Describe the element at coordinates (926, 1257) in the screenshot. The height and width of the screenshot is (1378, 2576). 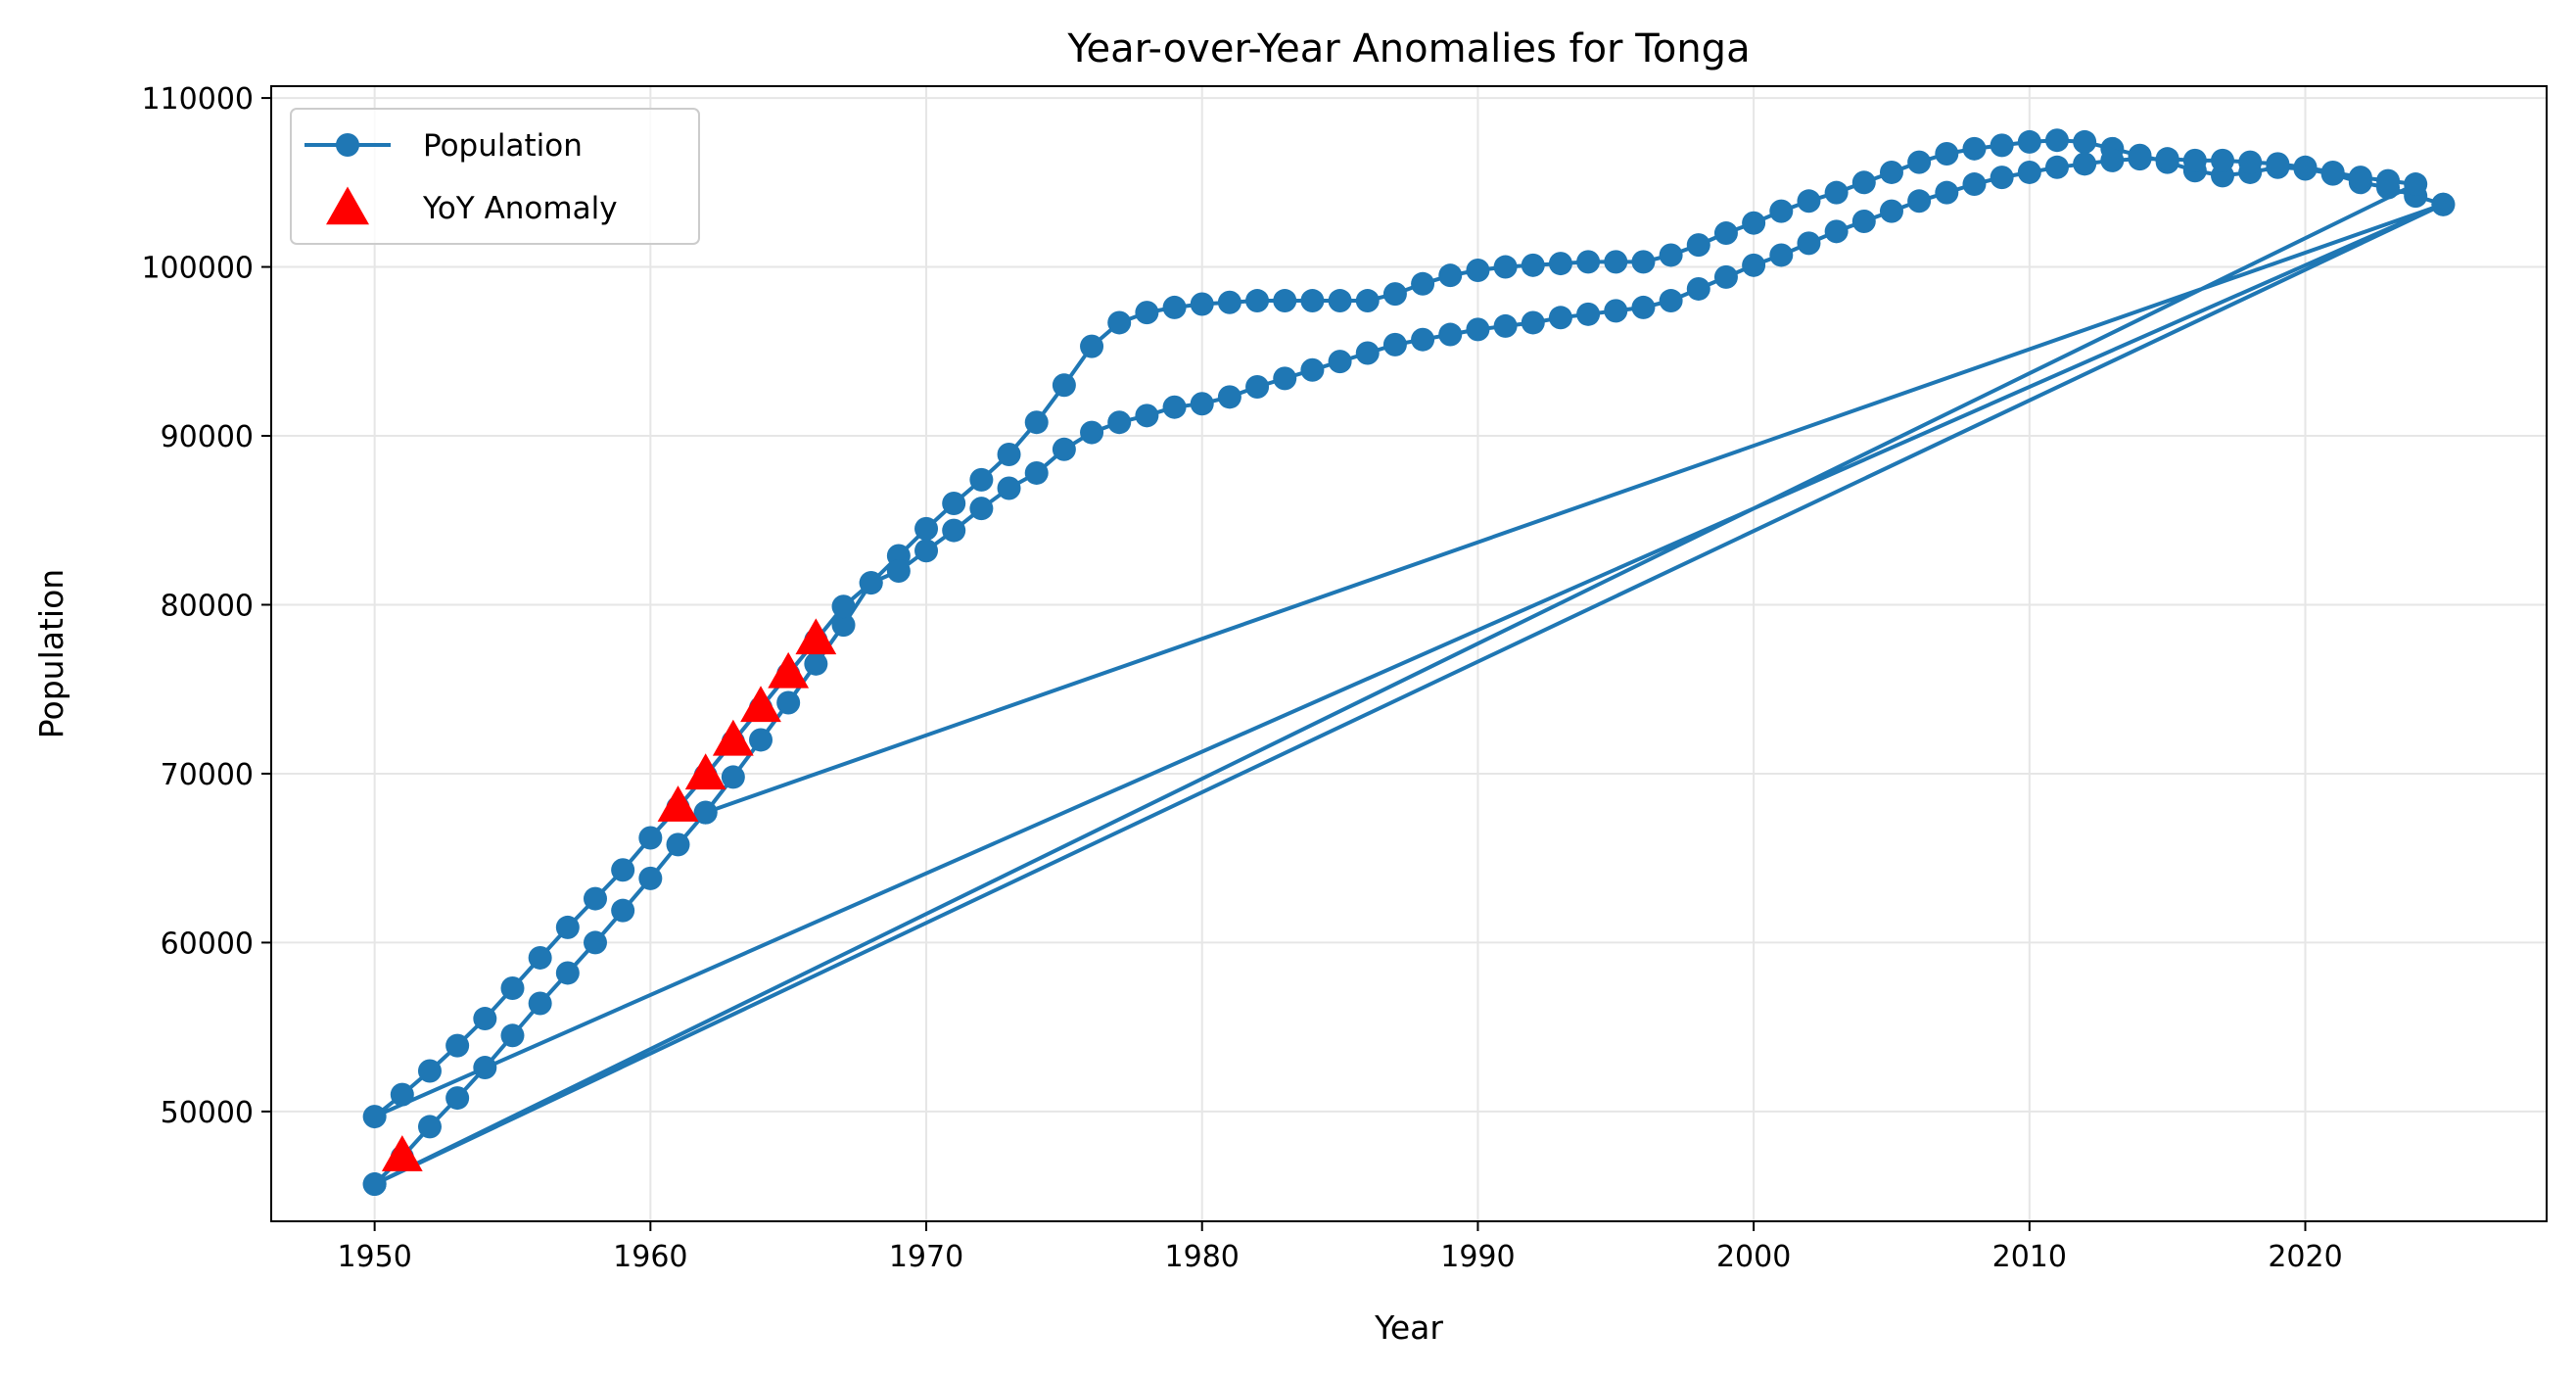
I see `x-tick-label: 1970` at that location.